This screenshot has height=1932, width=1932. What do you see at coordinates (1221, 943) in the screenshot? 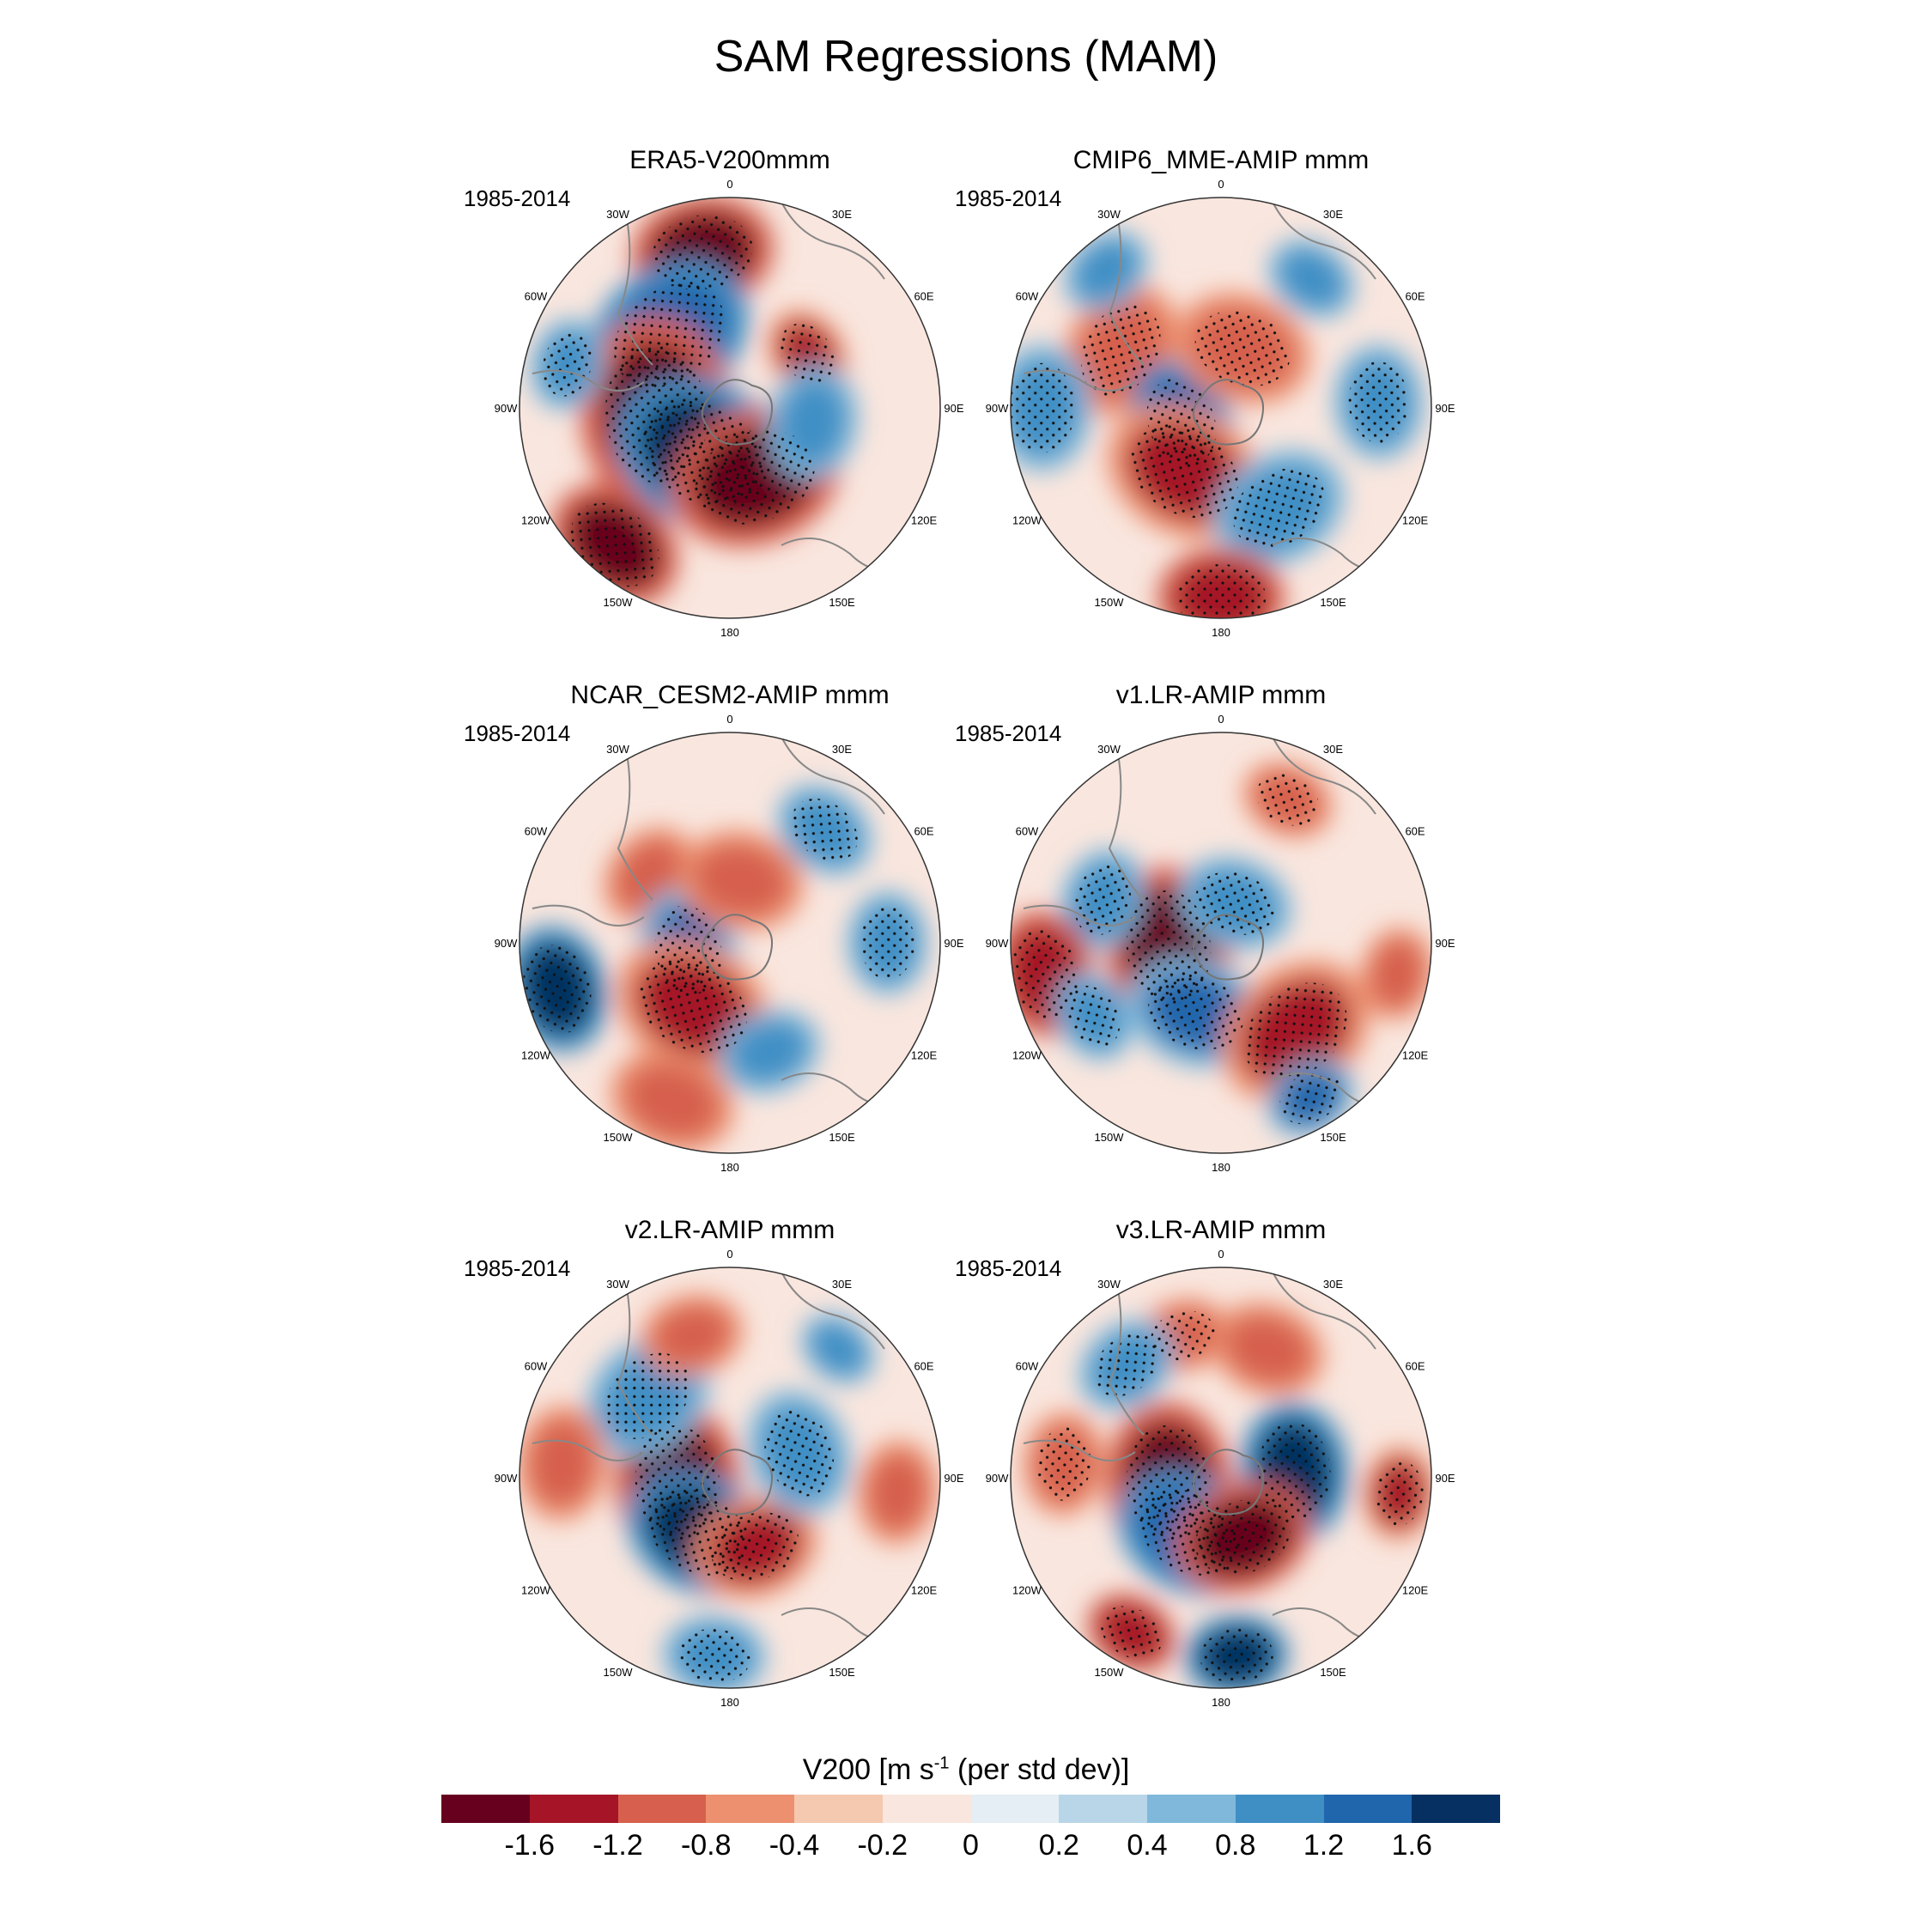
I see `polar-map-v1: 0 30E 60E 90E 120E 150E 180 150W 120W 90W 60W 30W` at bounding box center [1221, 943].